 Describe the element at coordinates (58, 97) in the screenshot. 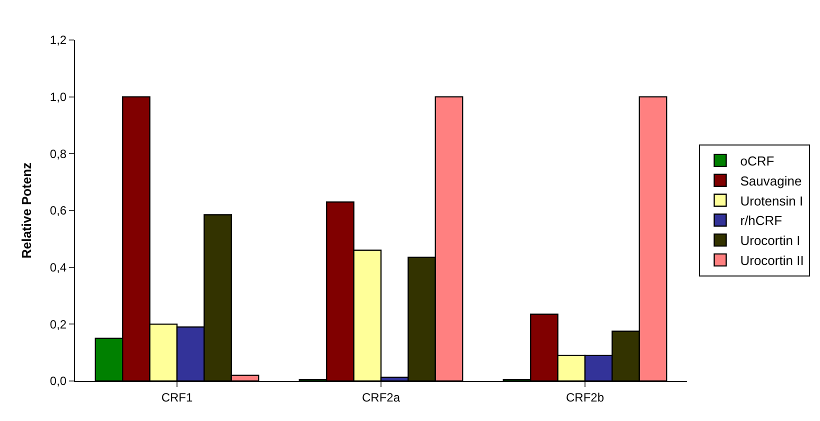

I see `y-tick-label: 1,0` at that location.